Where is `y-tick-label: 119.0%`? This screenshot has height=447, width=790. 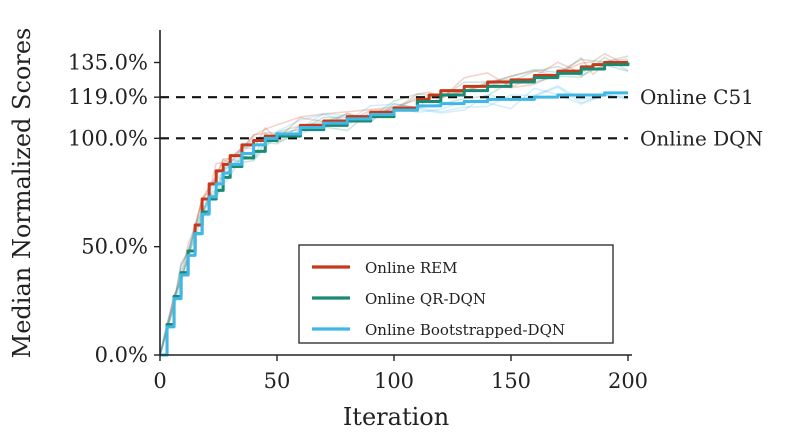
y-tick-label: 119.0% is located at coordinates (108, 97).